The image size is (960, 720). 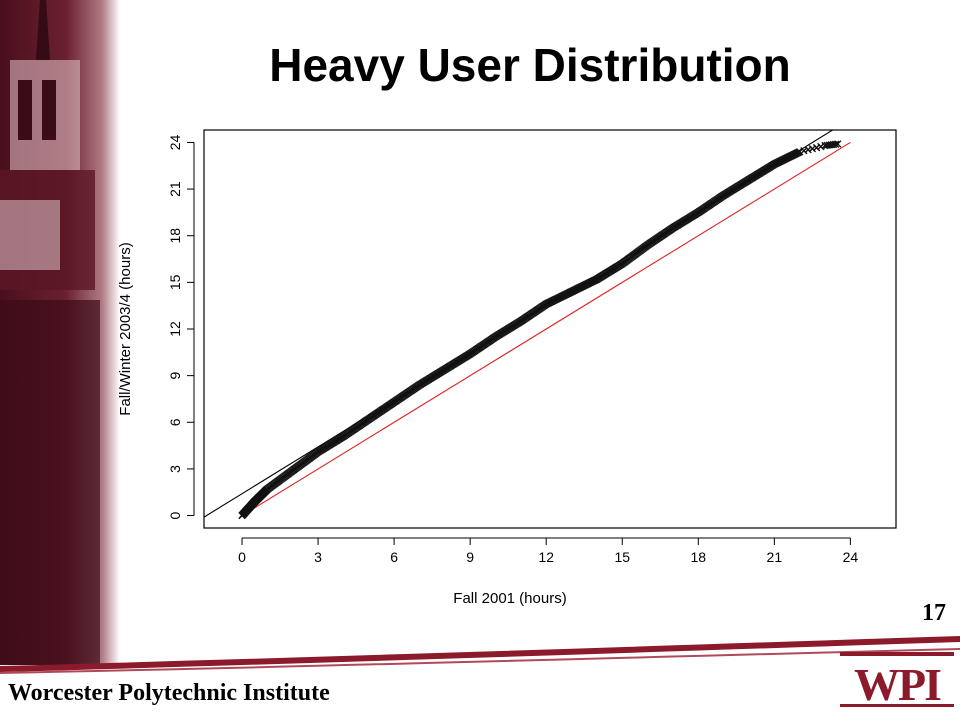 What do you see at coordinates (470, 557) in the screenshot?
I see `x-tick-label: 9` at bounding box center [470, 557].